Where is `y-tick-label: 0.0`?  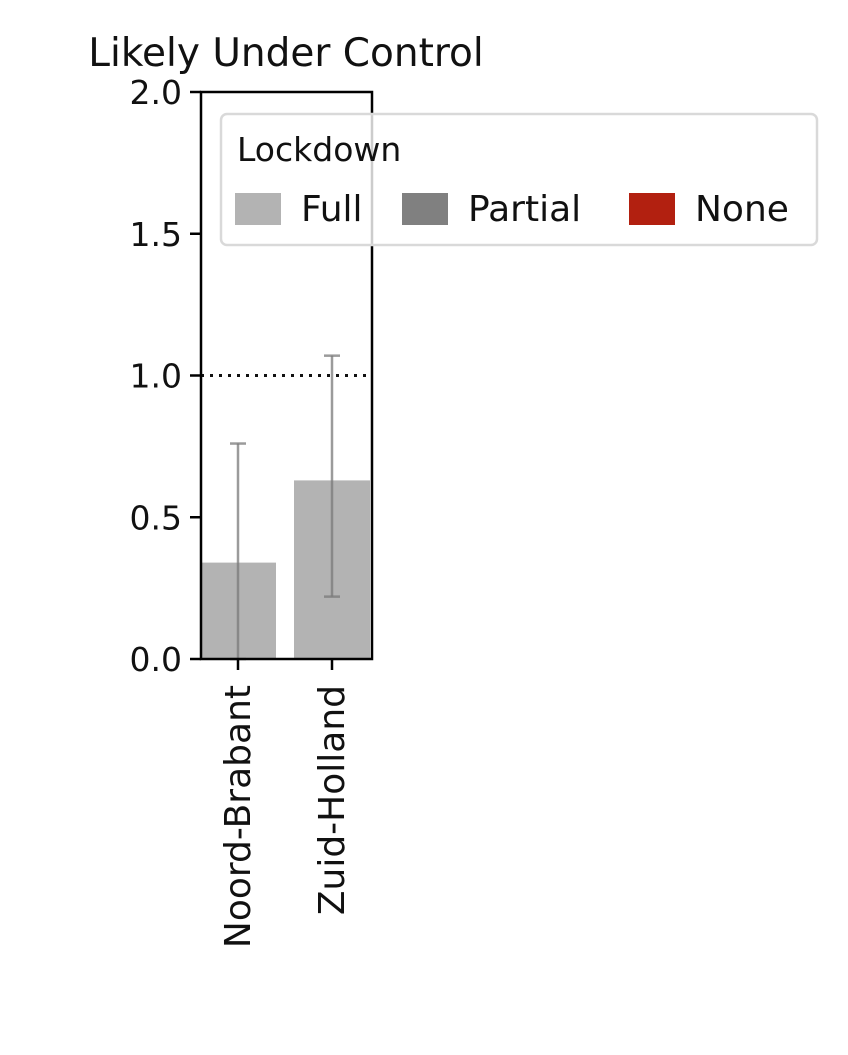
y-tick-label: 0.0 is located at coordinates (156, 659).